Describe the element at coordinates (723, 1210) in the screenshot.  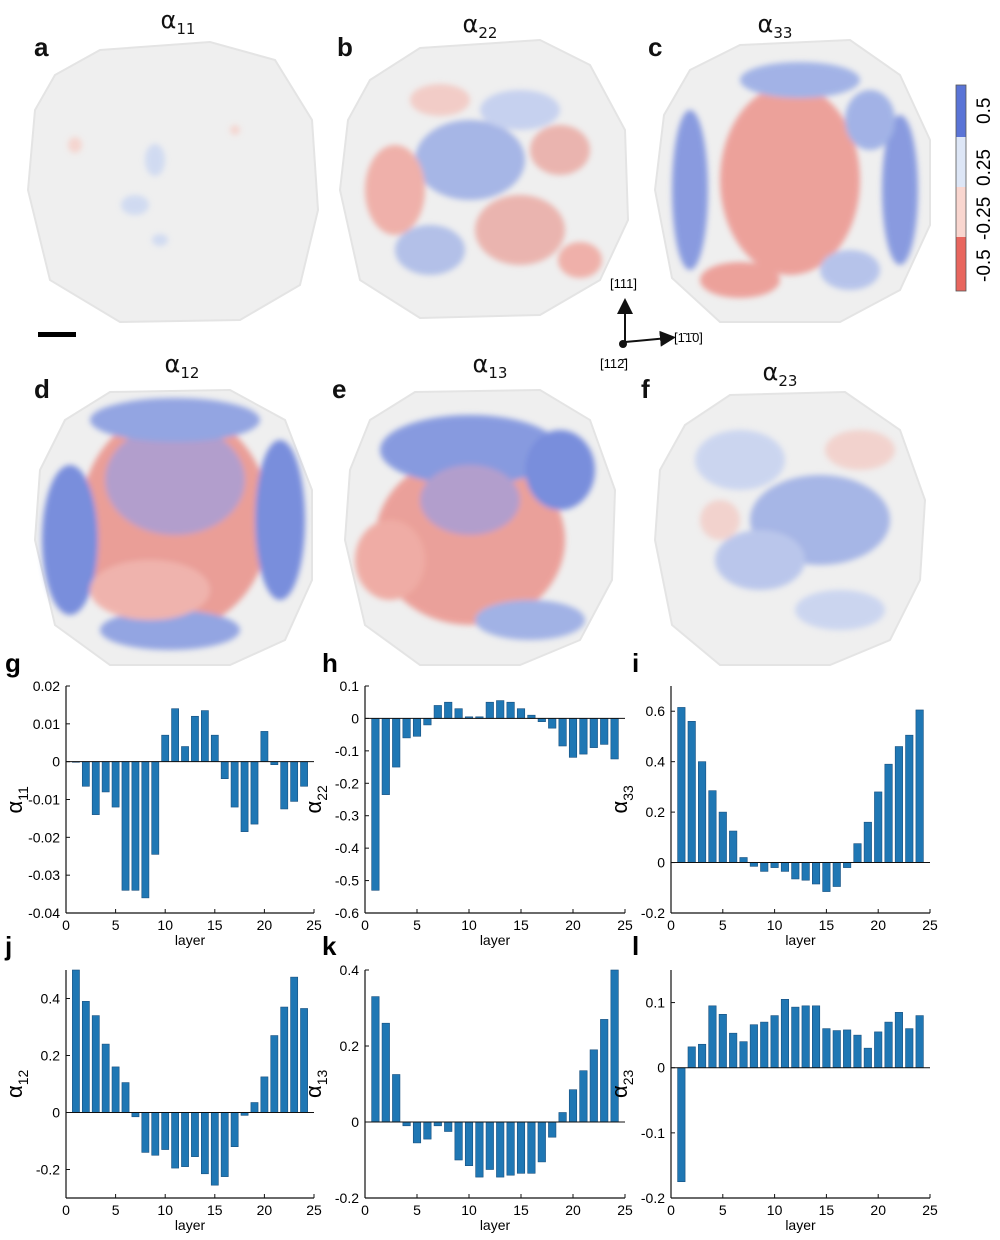
I see `xtick-label-l: 5` at that location.